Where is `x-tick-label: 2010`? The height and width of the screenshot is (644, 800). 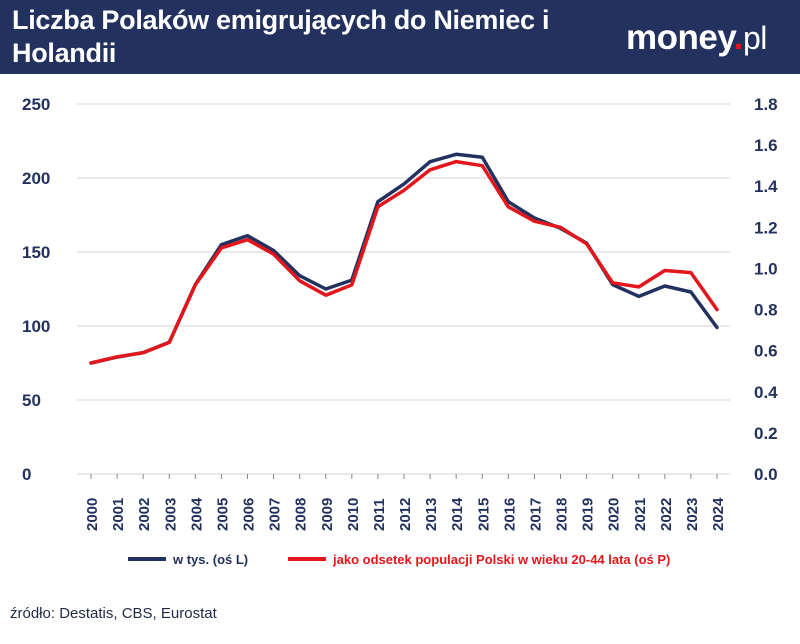 x-tick-label: 2010 is located at coordinates (353, 514).